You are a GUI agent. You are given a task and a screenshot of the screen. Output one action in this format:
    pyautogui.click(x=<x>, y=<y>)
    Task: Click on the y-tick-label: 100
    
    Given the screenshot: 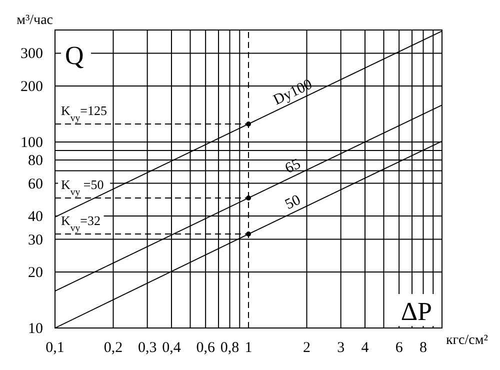 What is the action you would take?
    pyautogui.click(x=31, y=142)
    